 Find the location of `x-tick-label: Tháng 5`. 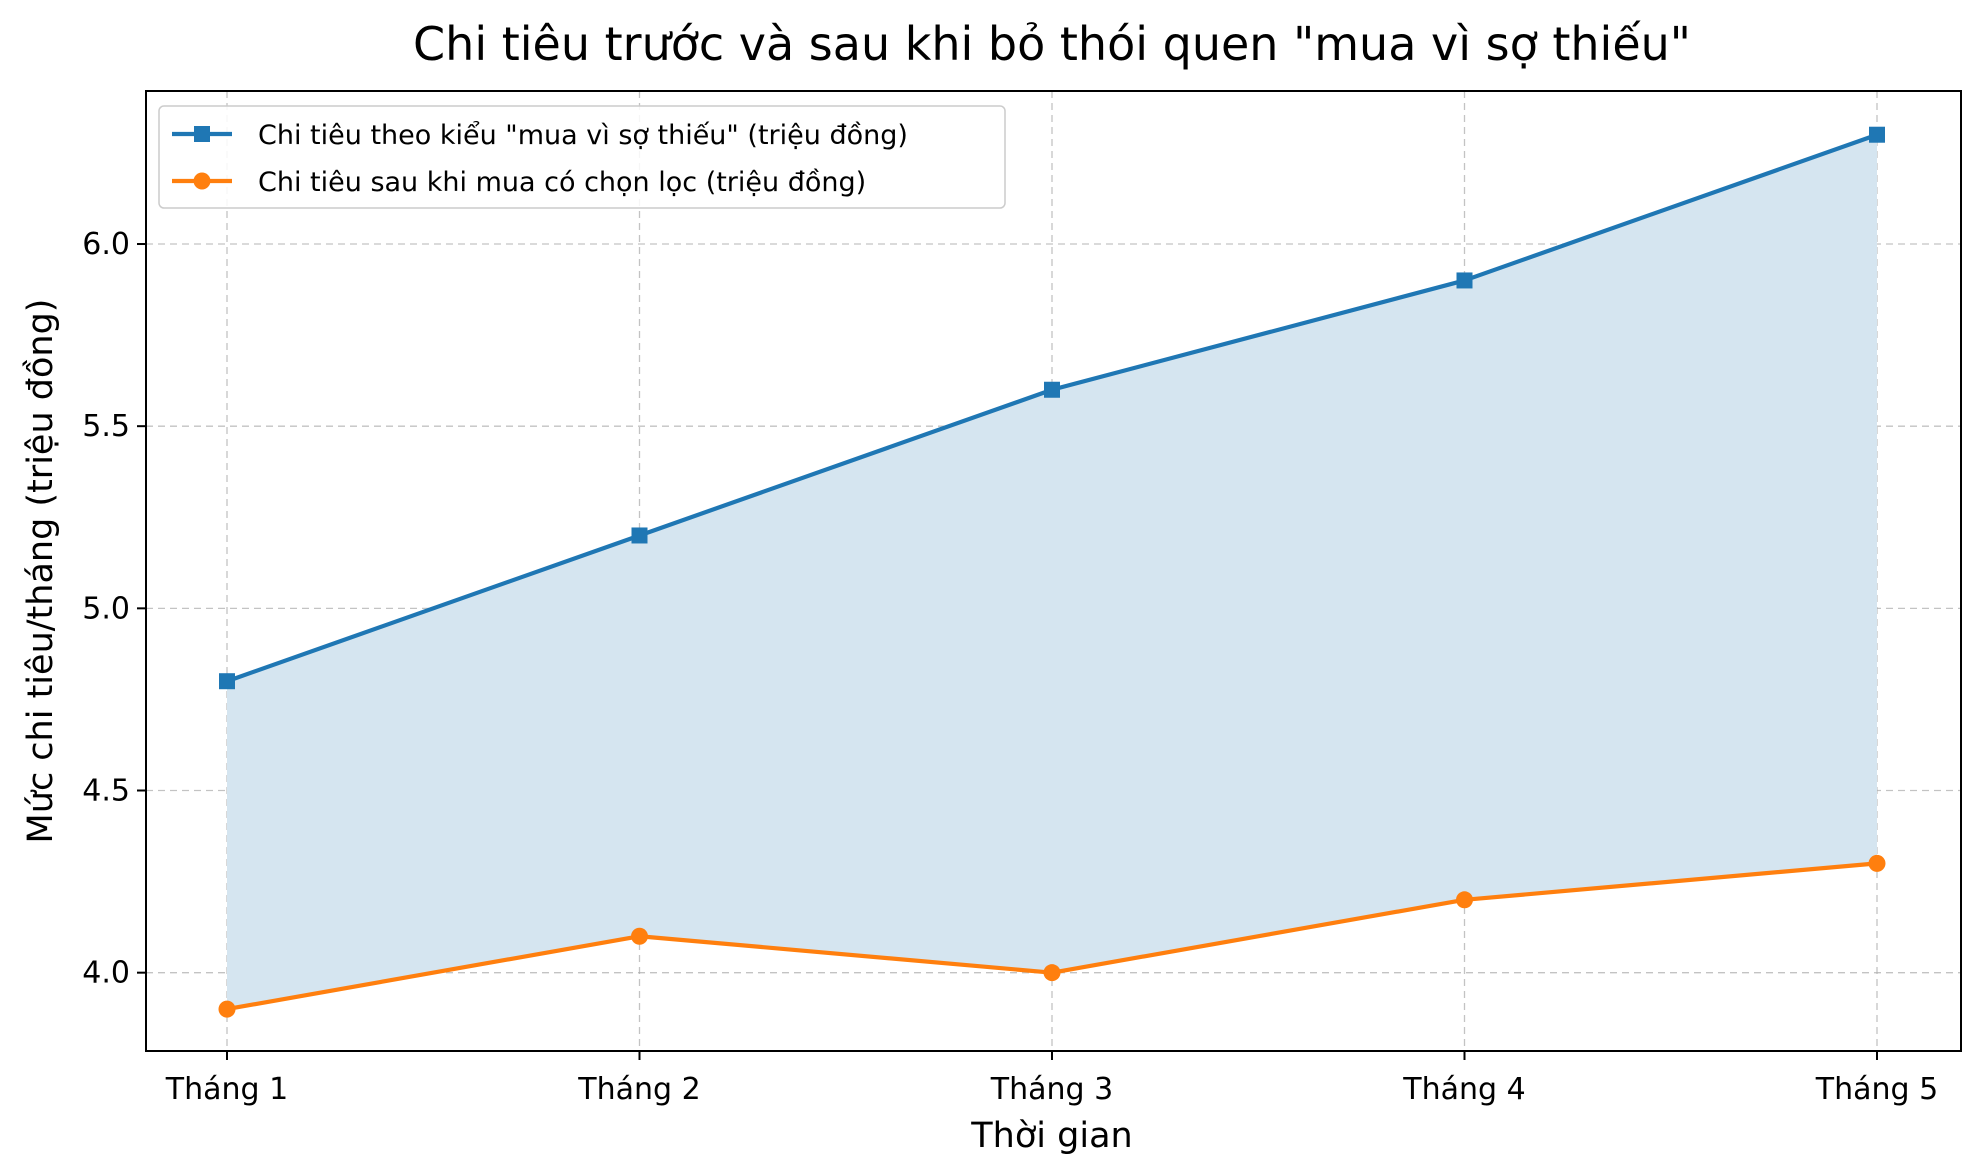

x-tick-label: Tháng 5 is located at coordinates (1876, 1089).